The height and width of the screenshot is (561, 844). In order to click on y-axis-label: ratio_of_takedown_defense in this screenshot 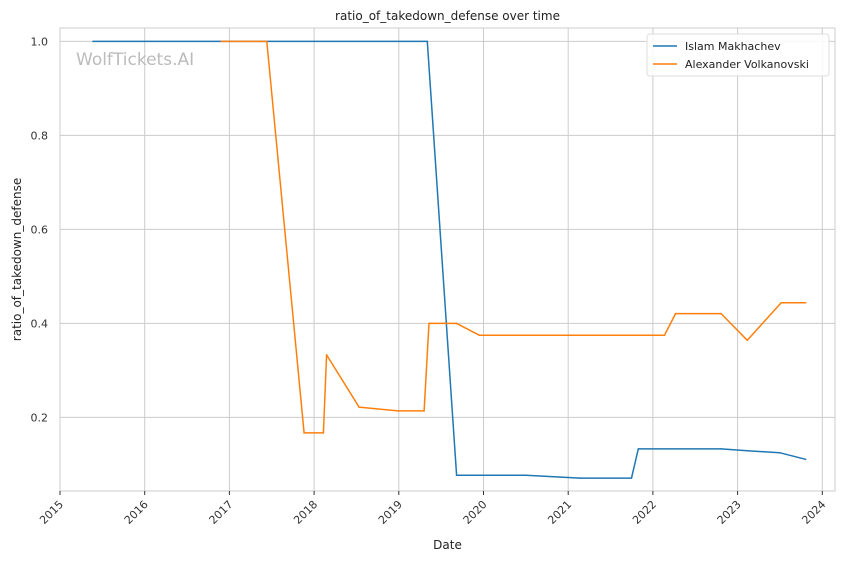, I will do `click(17, 259)`.